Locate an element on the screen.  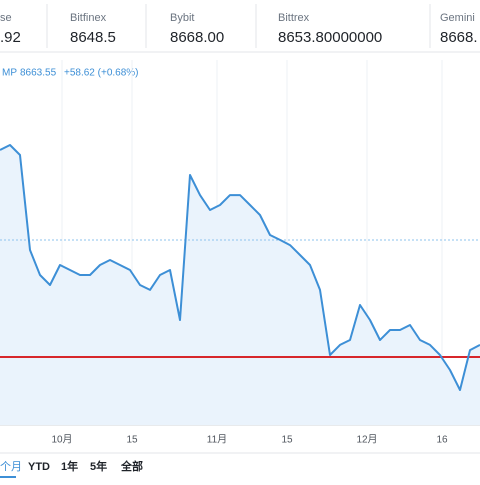
exchange-name: Gemini is located at coordinates (457, 18).